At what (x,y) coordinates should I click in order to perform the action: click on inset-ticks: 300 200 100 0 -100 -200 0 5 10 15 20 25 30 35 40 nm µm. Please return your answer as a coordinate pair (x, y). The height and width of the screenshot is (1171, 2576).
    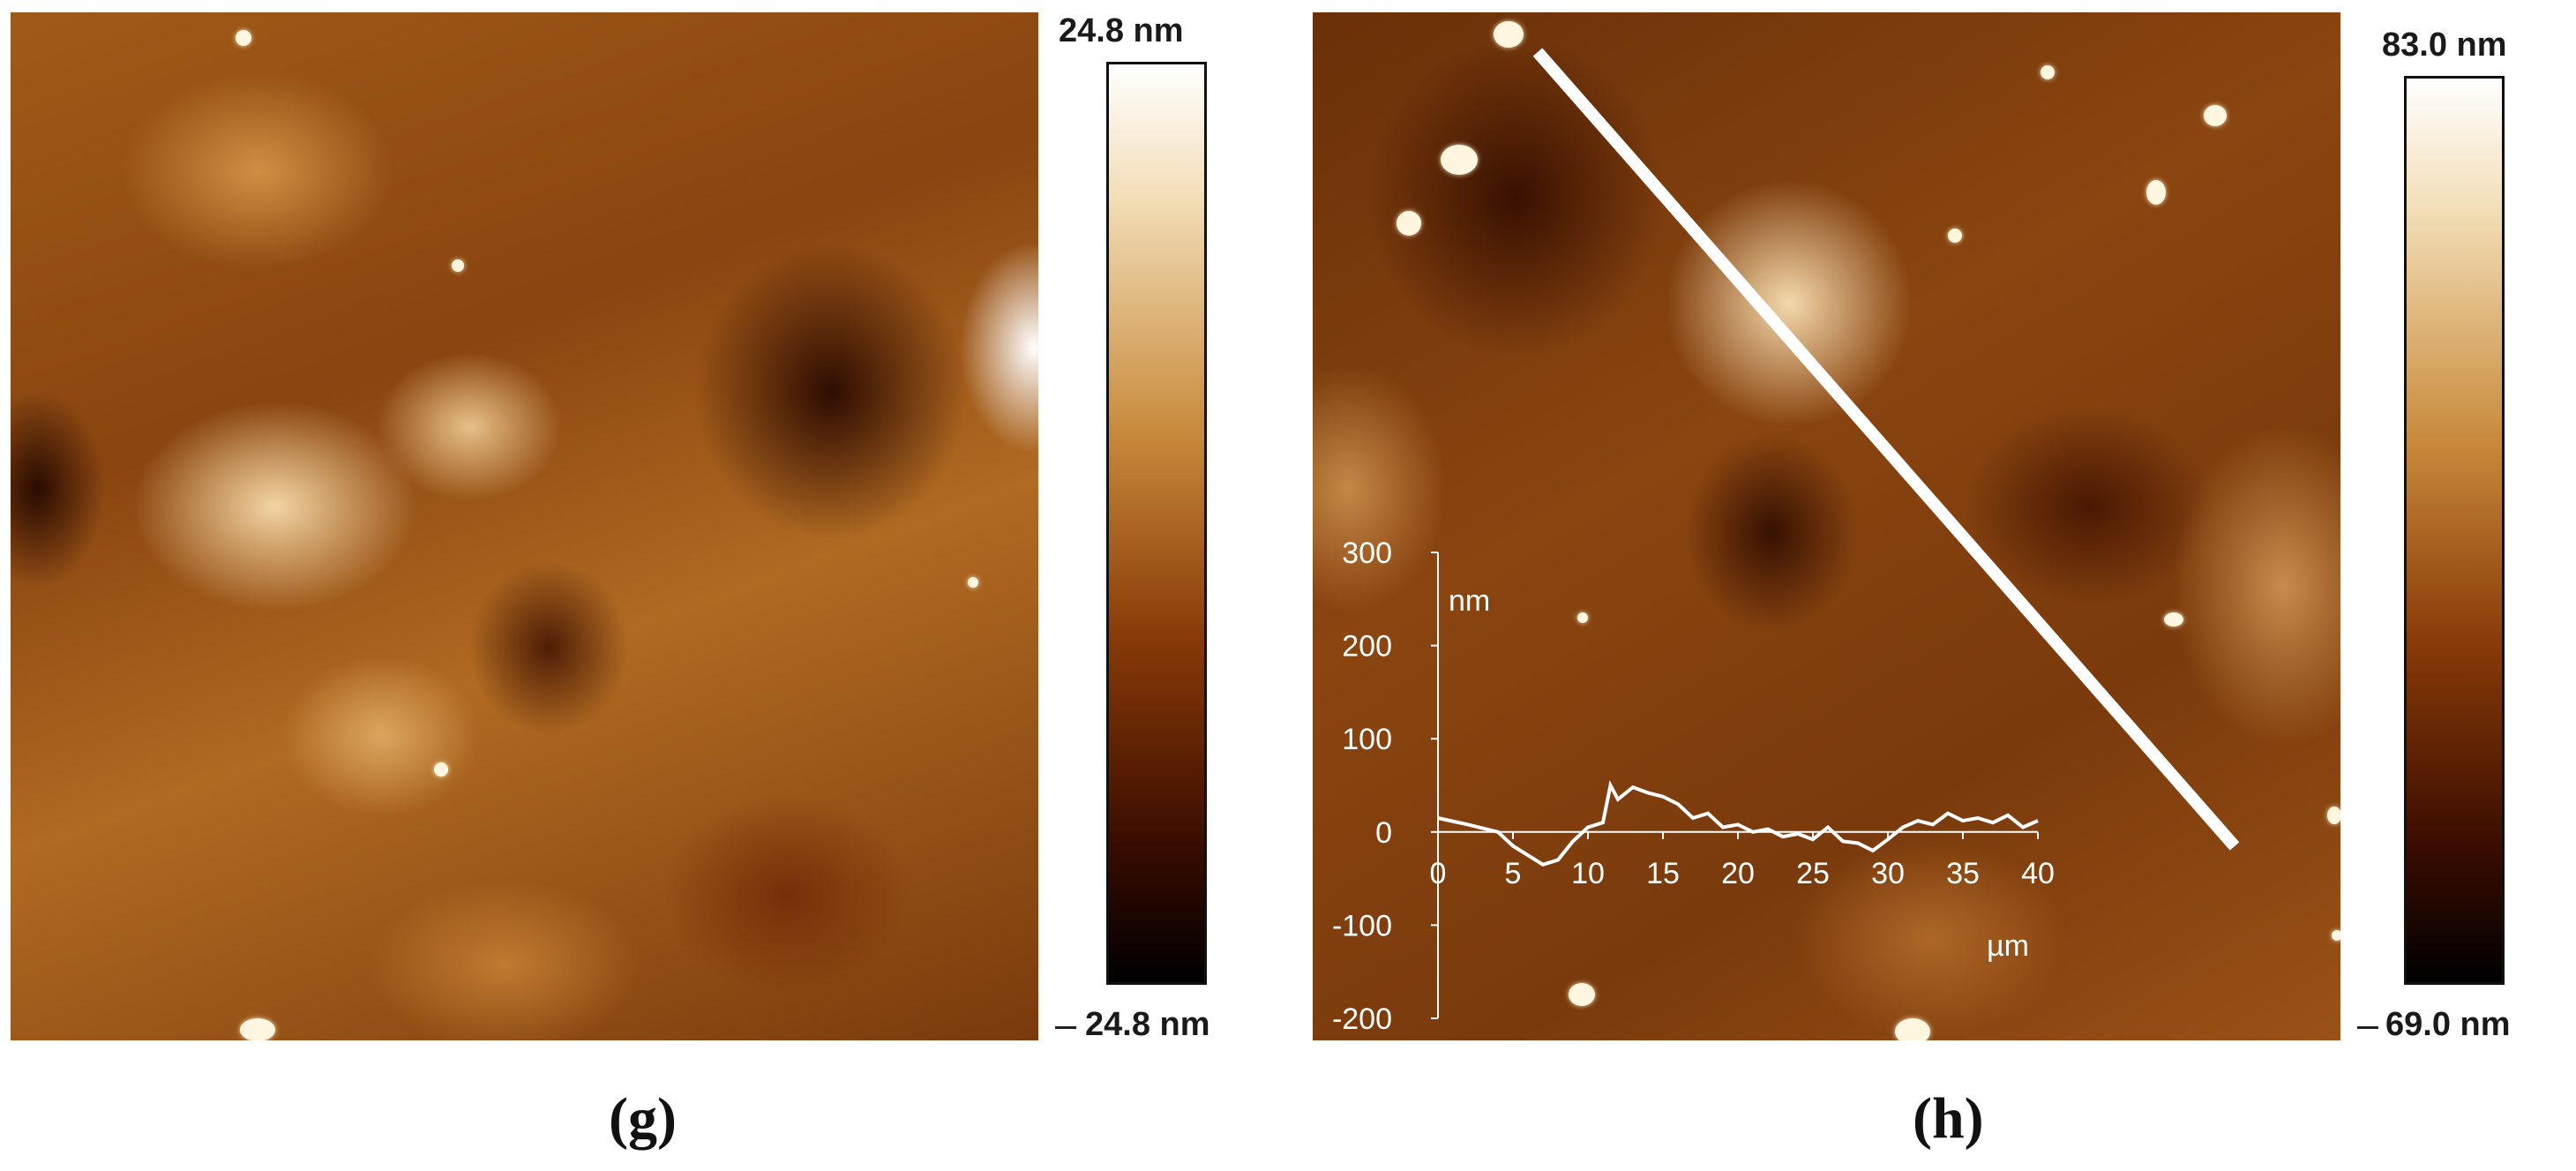
    Looking at the image, I should click on (1694, 786).